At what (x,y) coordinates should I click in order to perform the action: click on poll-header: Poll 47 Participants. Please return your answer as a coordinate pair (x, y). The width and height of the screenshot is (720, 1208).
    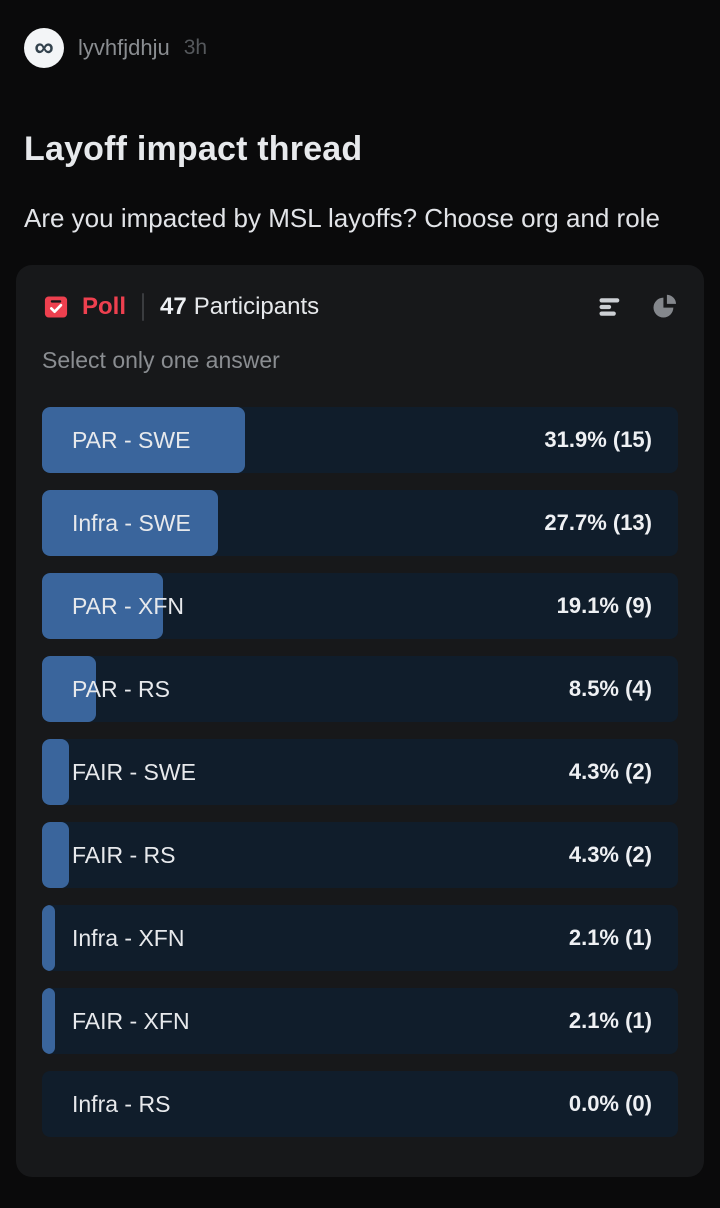
    Looking at the image, I should click on (360, 307).